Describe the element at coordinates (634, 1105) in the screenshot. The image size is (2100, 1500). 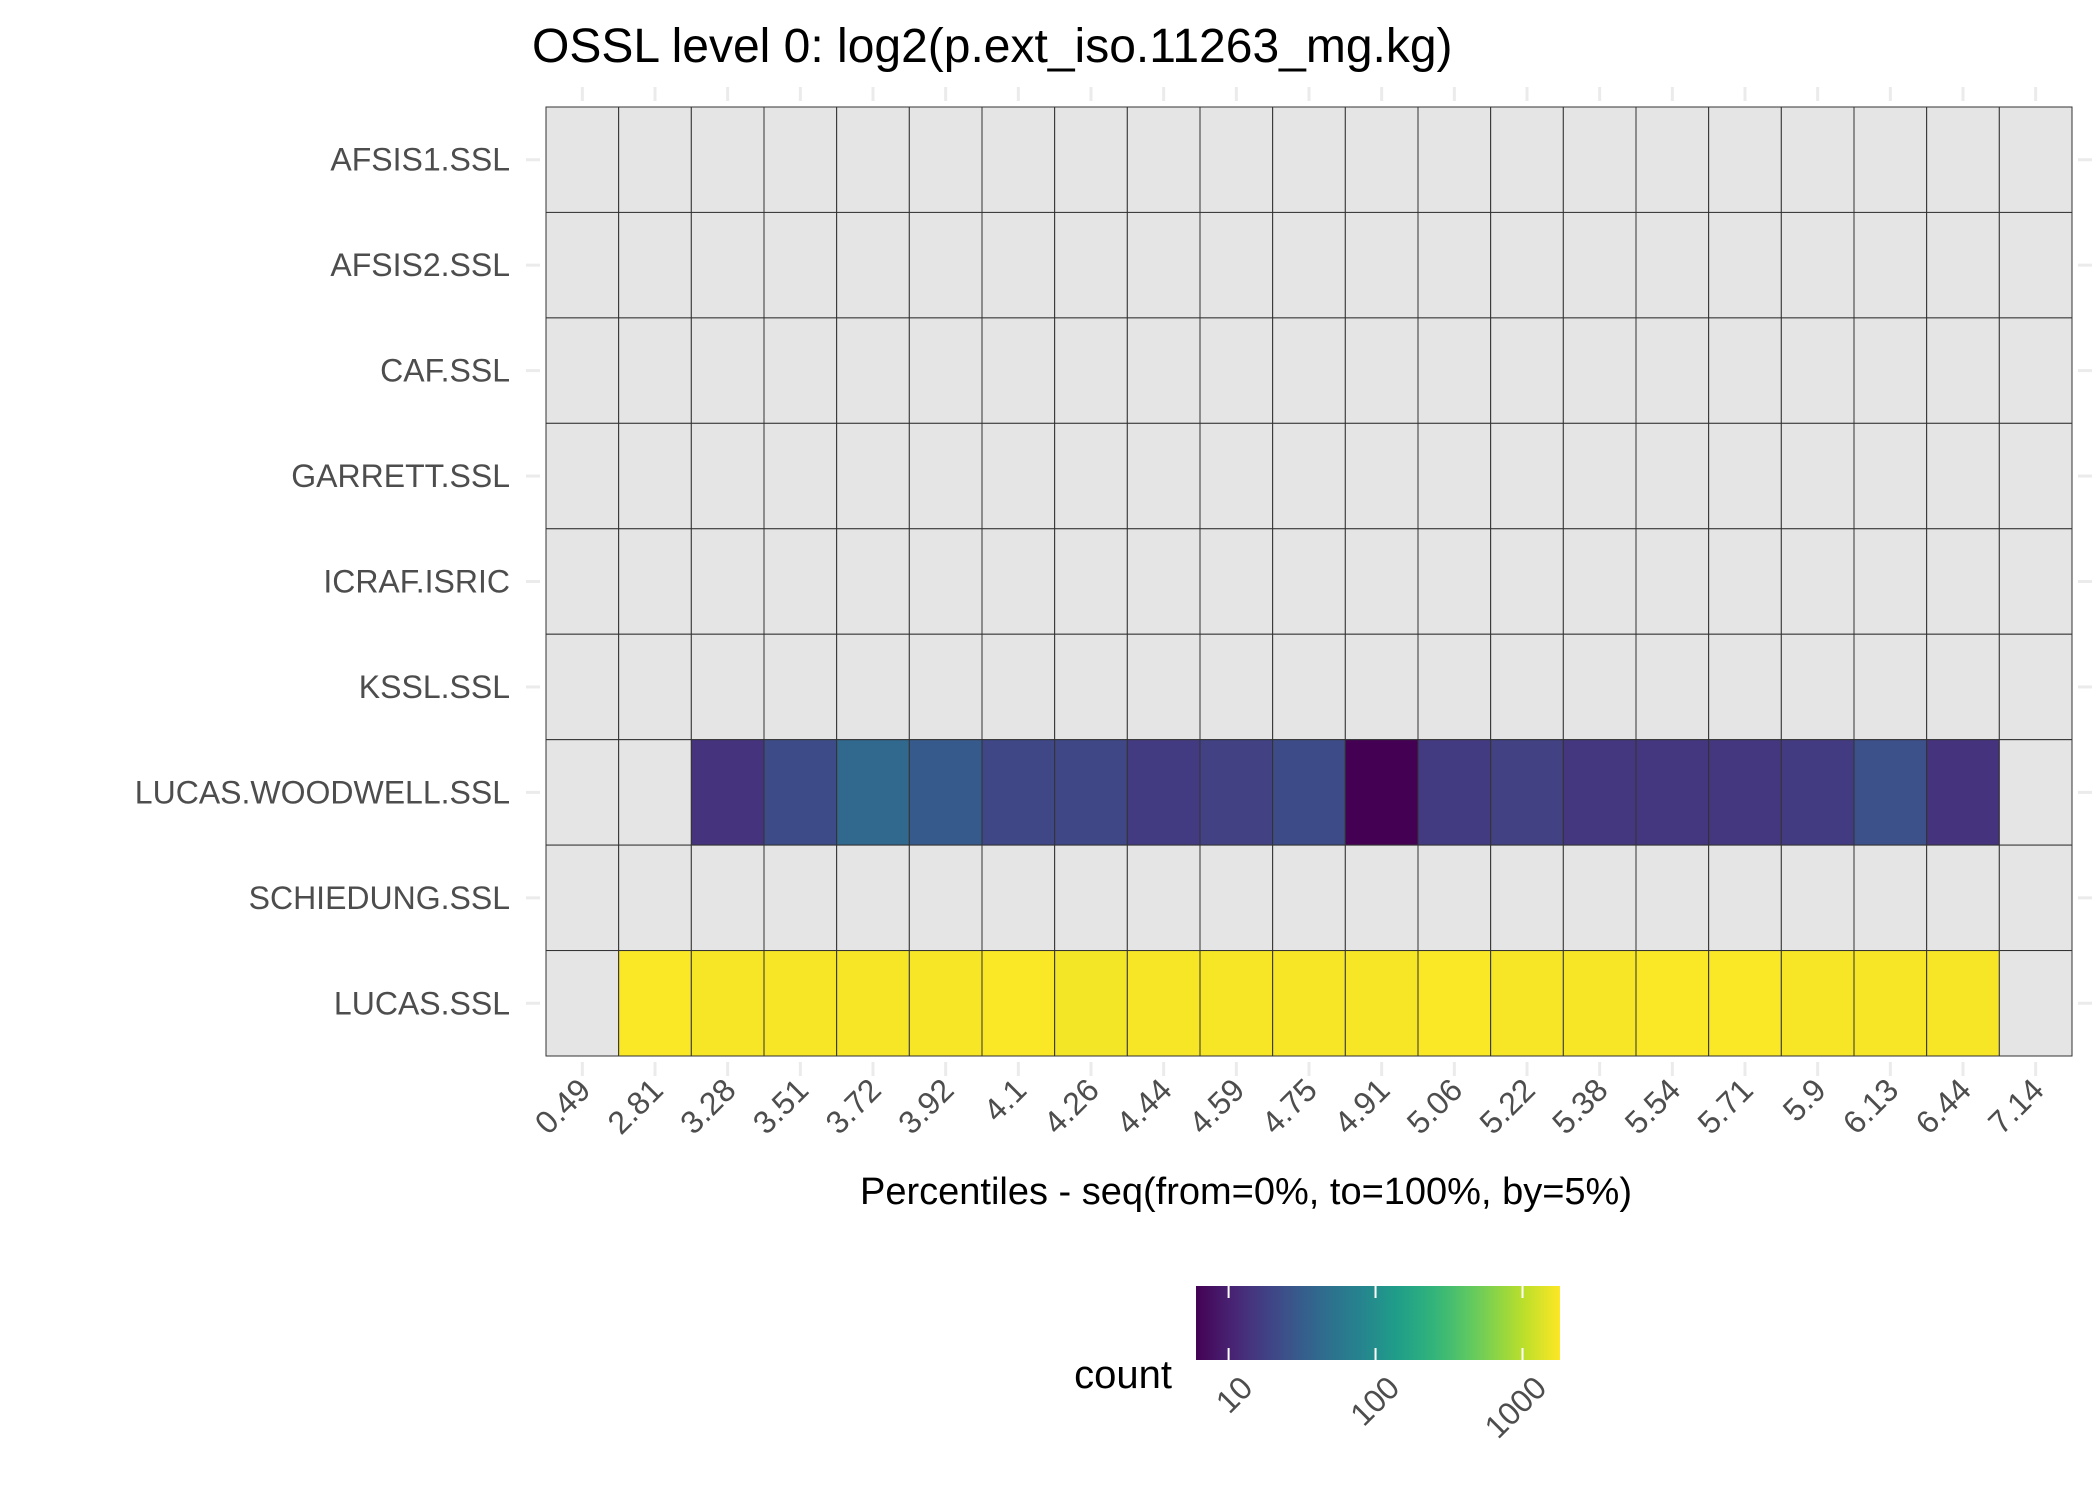
I see `x-tick-label: 2.81` at that location.